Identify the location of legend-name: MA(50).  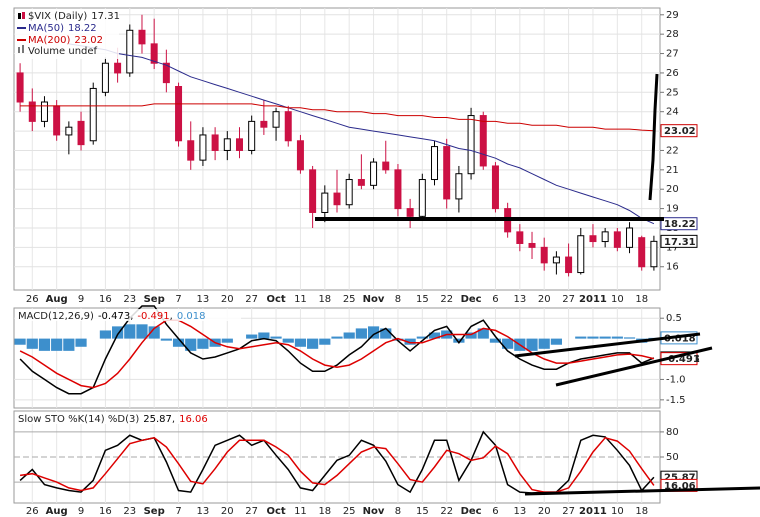
(46, 28).